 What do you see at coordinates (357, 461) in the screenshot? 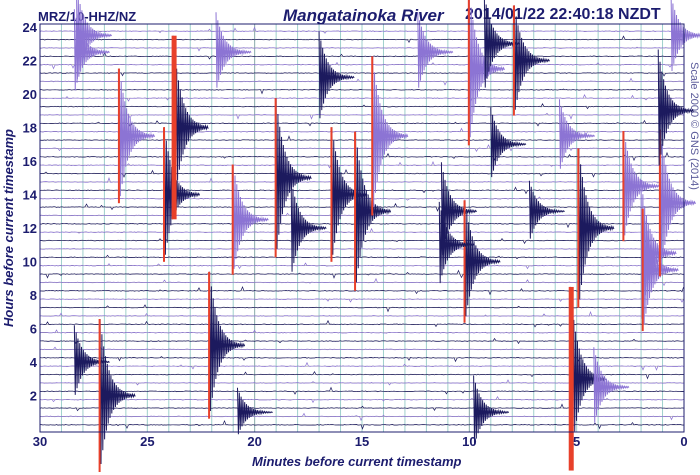
I see `x-axis-label: Minutes before current timestamp` at bounding box center [357, 461].